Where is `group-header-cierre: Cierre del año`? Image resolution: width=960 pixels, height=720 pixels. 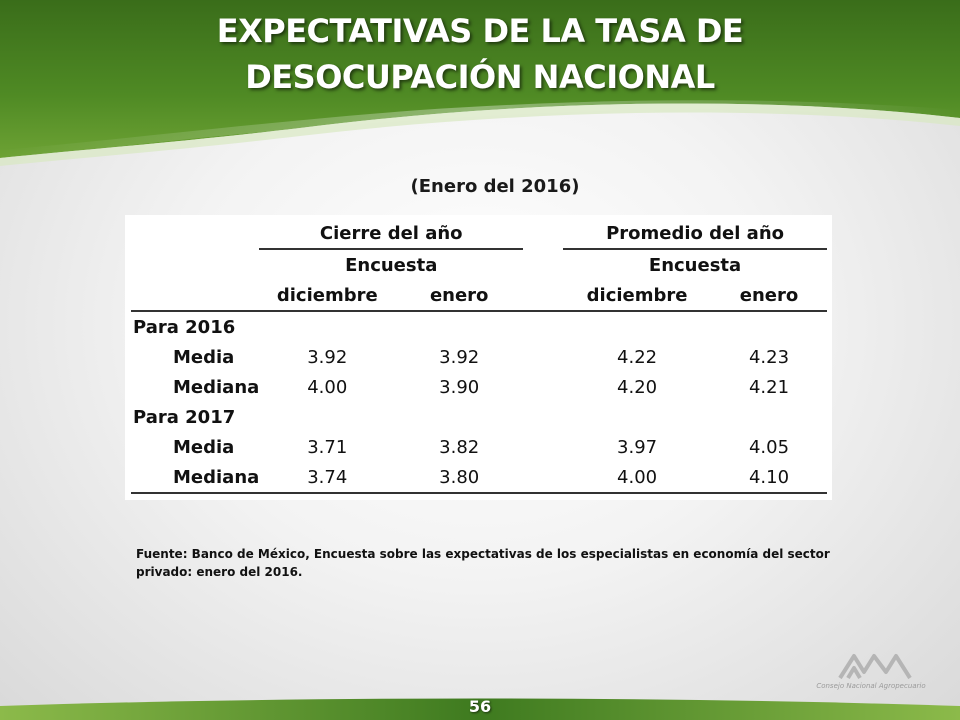
group-header-cierre: Cierre del año is located at coordinates (391, 234).